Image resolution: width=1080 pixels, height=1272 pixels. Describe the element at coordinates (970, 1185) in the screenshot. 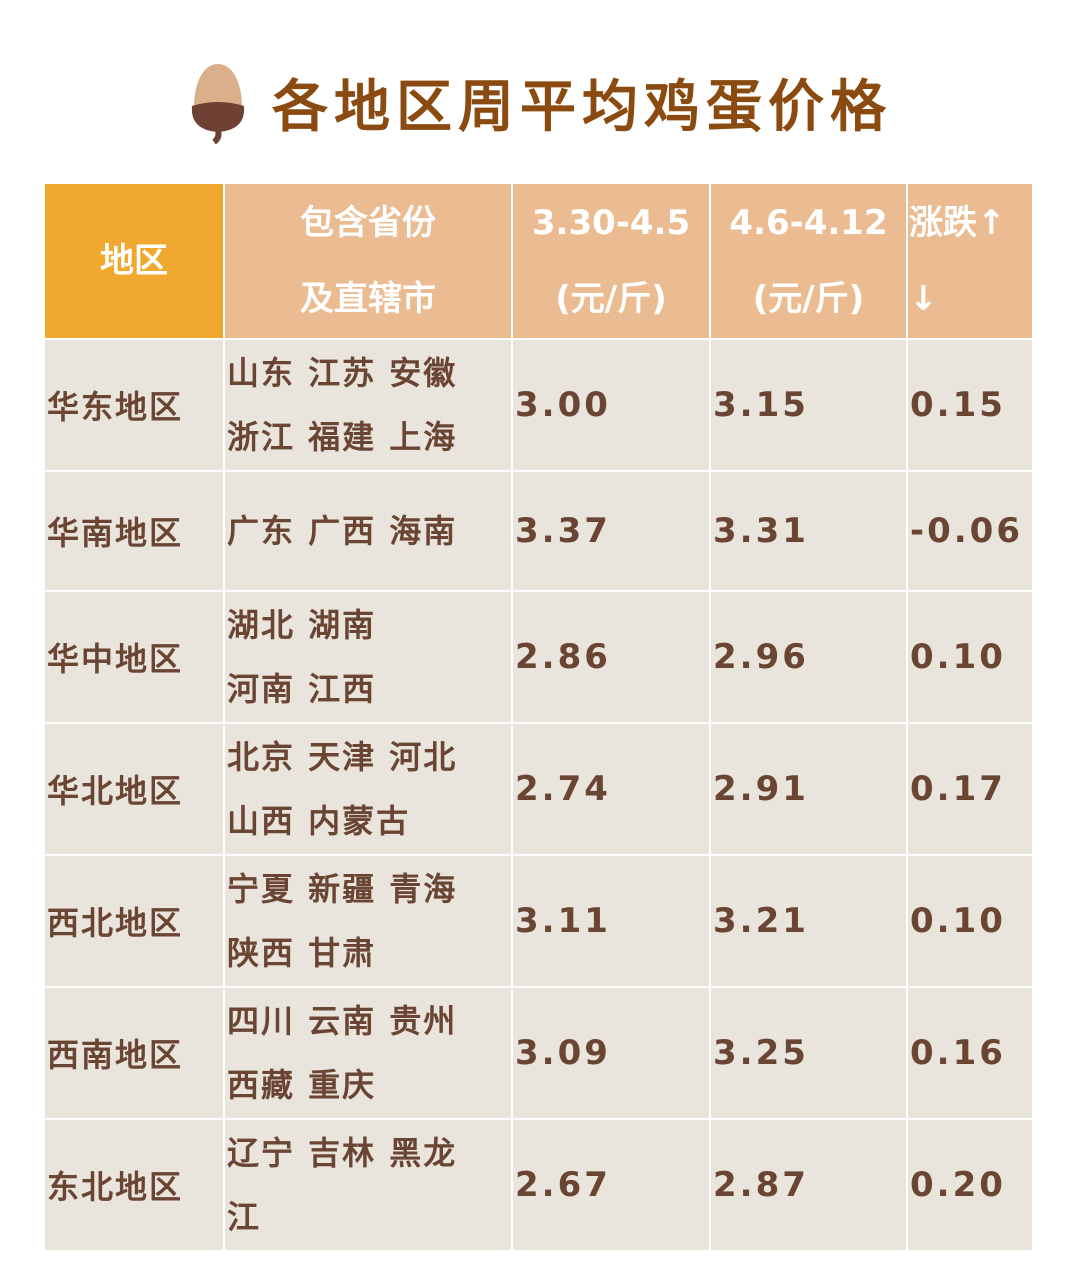

I see `change-cell: 0.20` at that location.